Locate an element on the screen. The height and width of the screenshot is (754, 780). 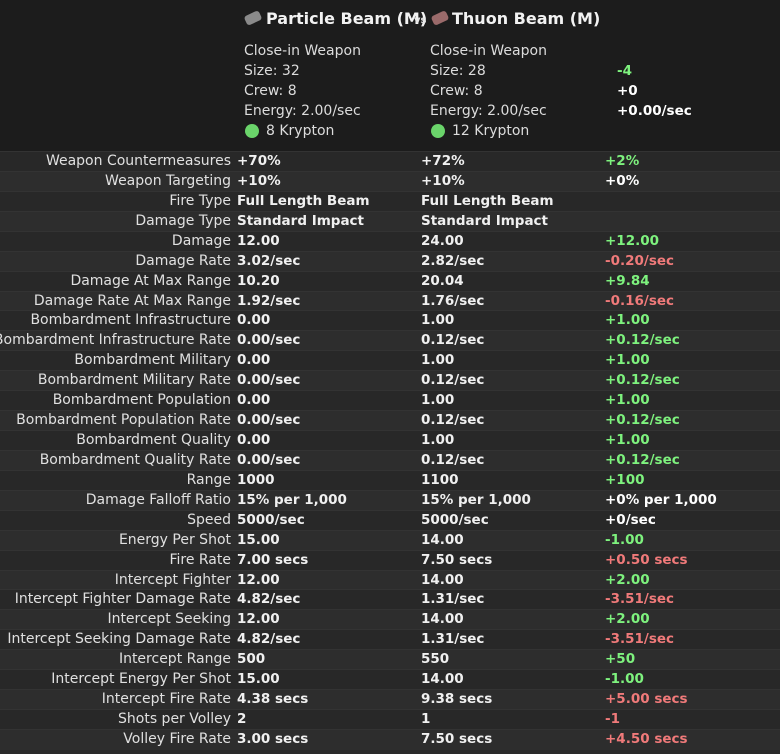
stat-label: Bombardment Population is located at coordinates (141, 400).